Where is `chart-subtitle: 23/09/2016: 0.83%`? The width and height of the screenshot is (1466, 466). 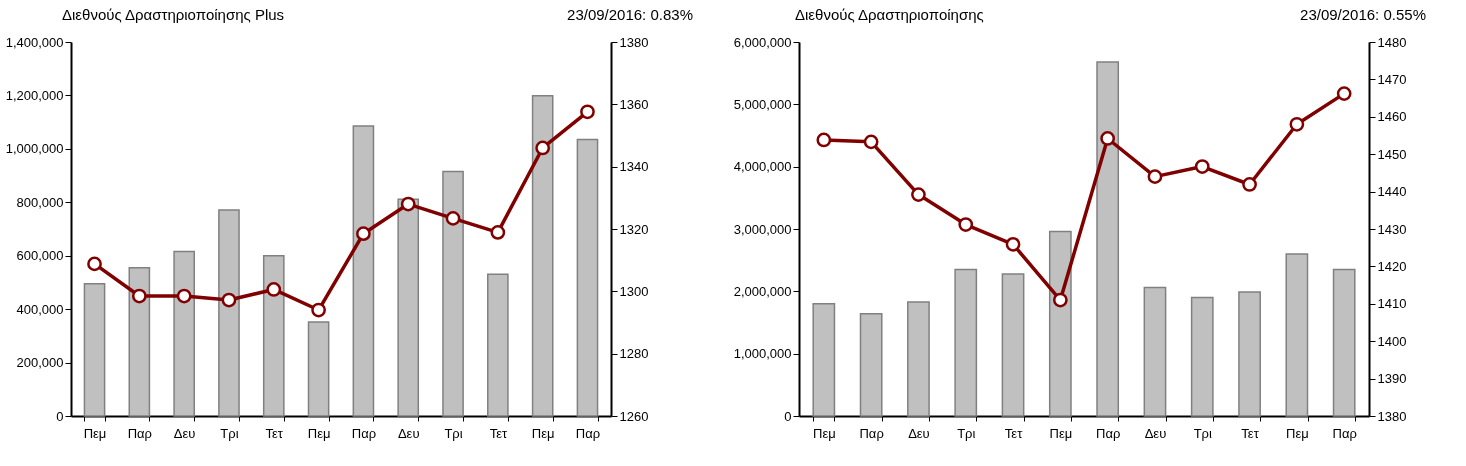
chart-subtitle: 23/09/2016: 0.83% is located at coordinates (630, 15).